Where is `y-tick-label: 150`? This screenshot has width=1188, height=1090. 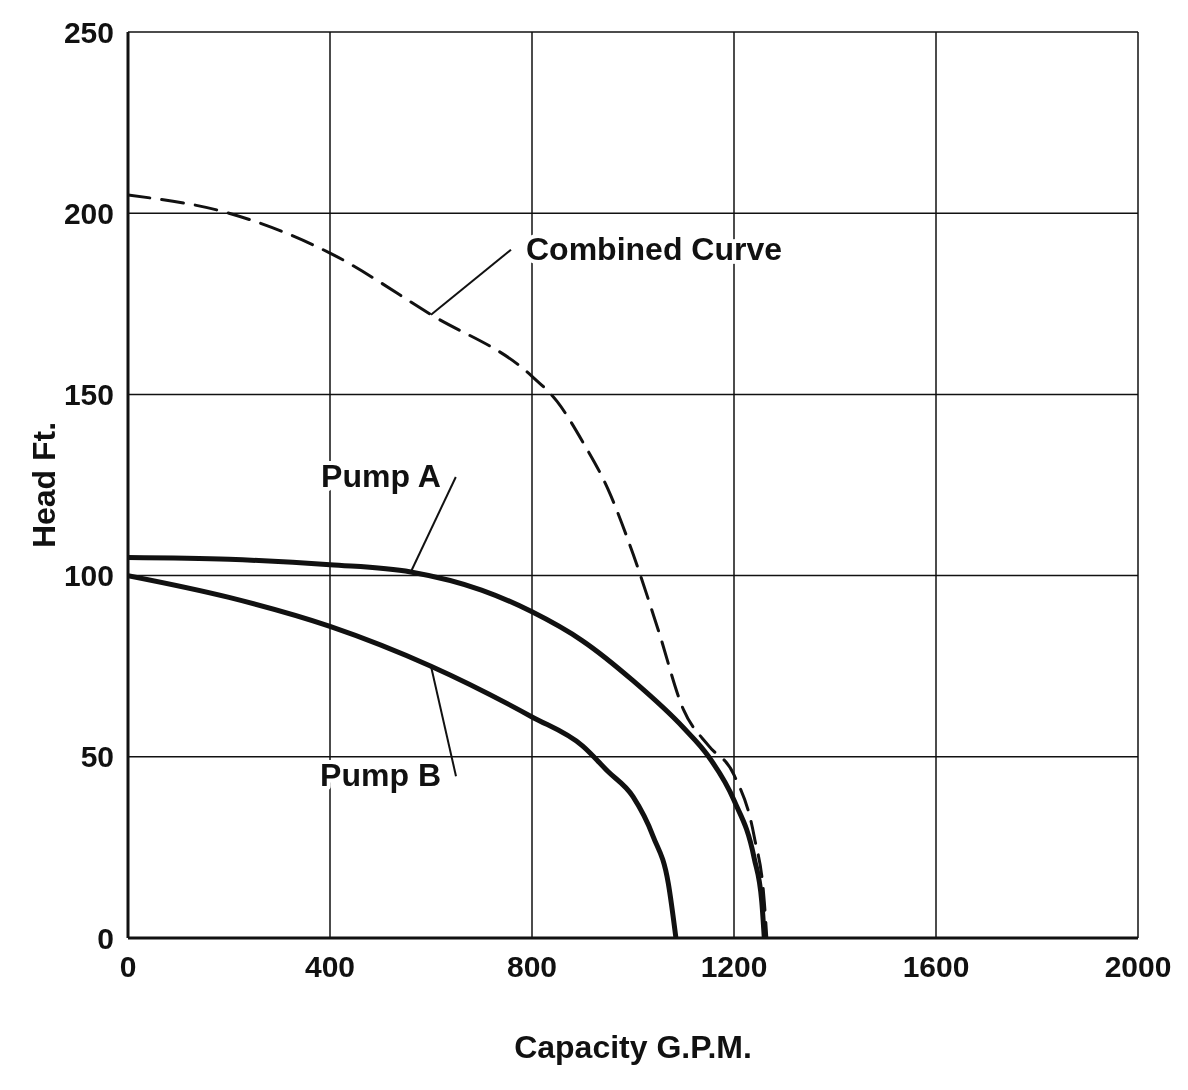
y-tick-label: 150 is located at coordinates (88, 395).